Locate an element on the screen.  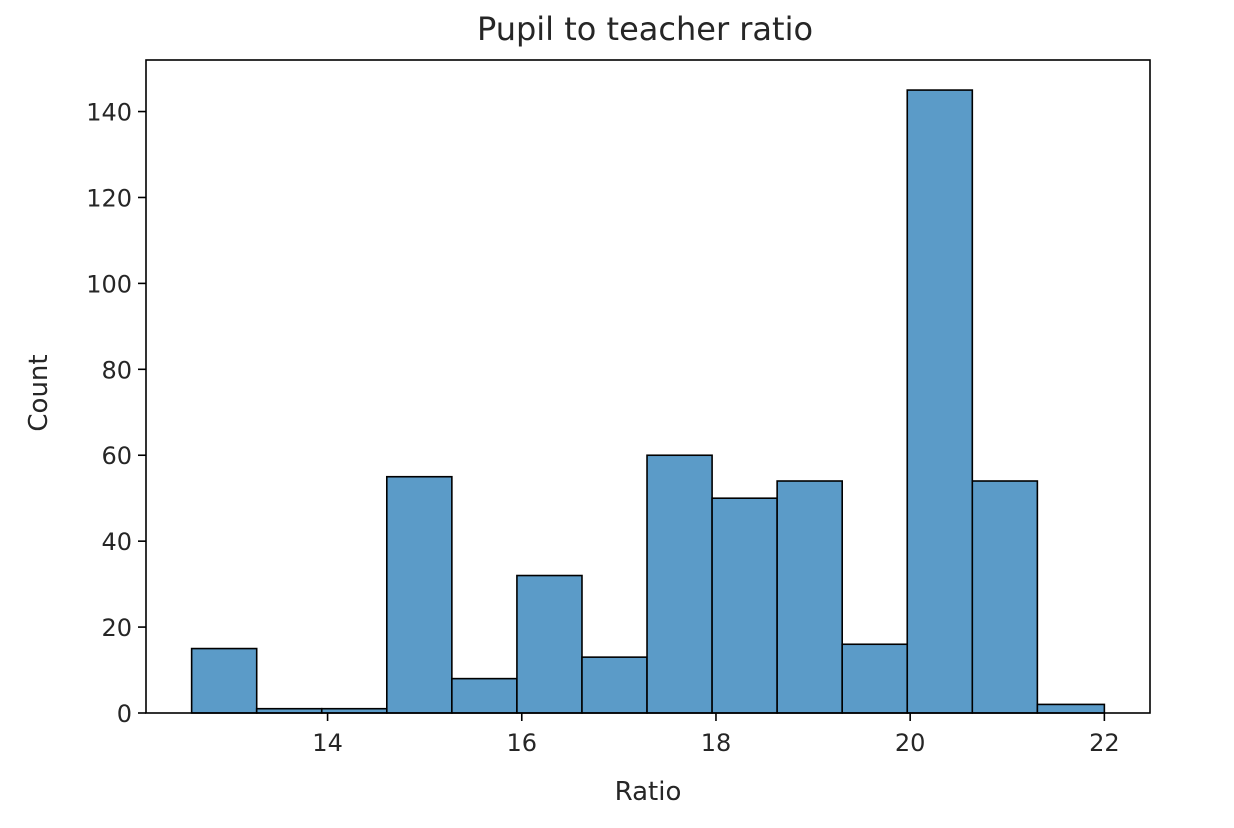
y-tick-label: 60 is located at coordinates (116, 456).